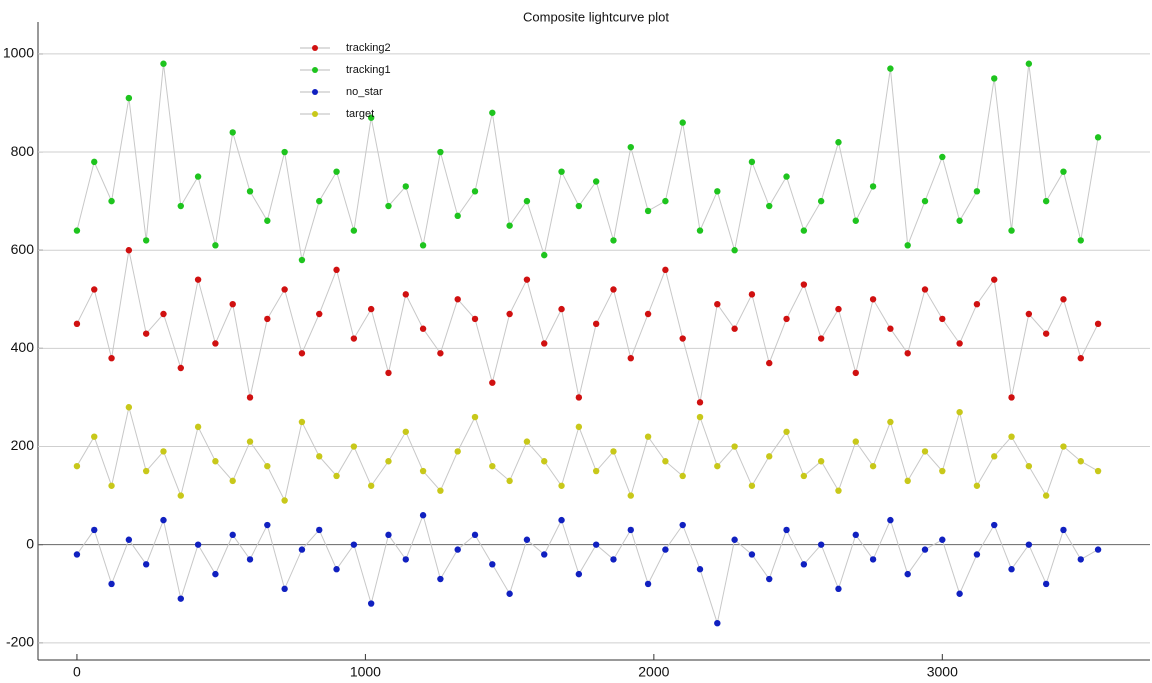  Describe the element at coordinates (368, 70) in the screenshot. I see `legend-label: tracking1` at that location.